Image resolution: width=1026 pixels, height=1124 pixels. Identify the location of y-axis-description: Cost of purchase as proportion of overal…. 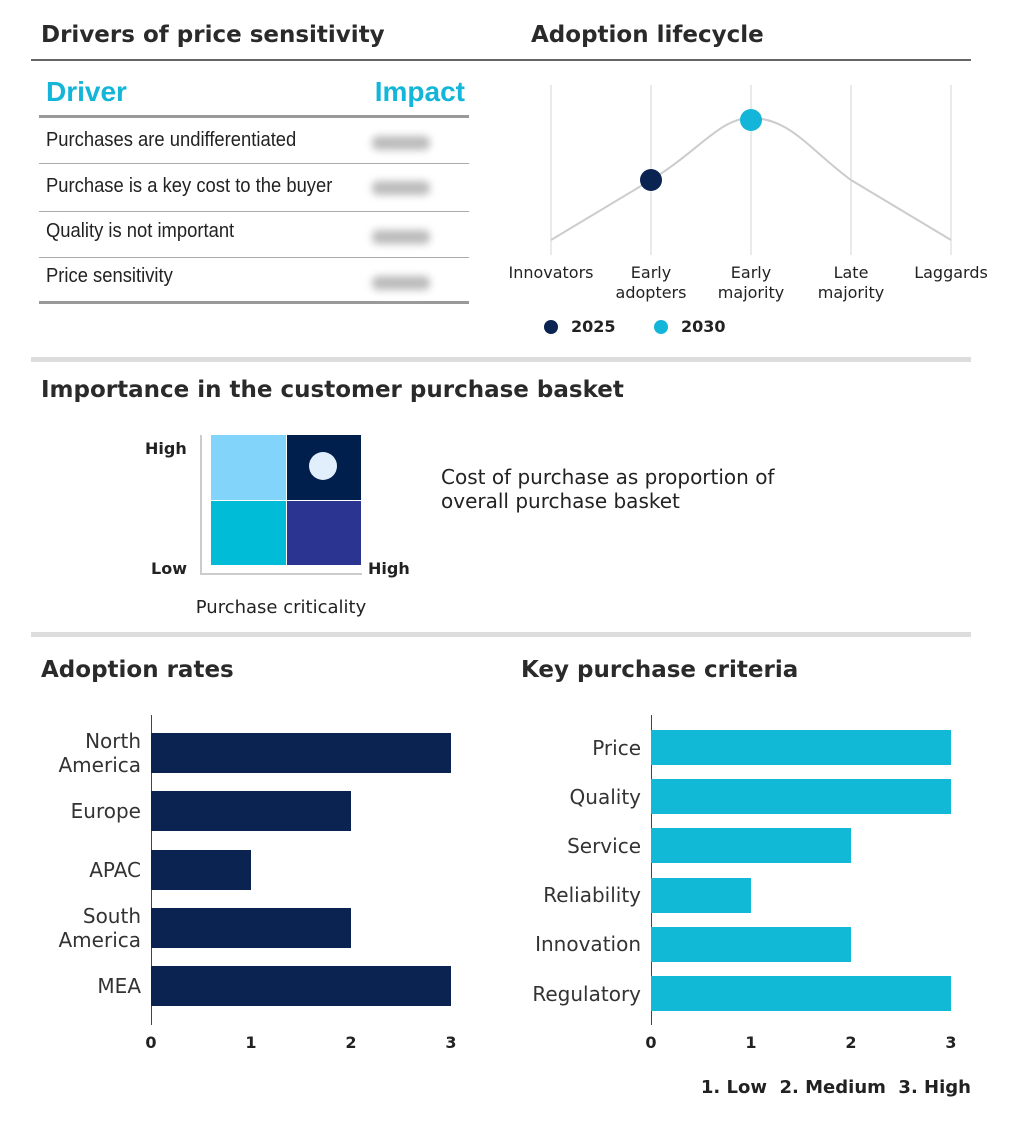
(608, 489).